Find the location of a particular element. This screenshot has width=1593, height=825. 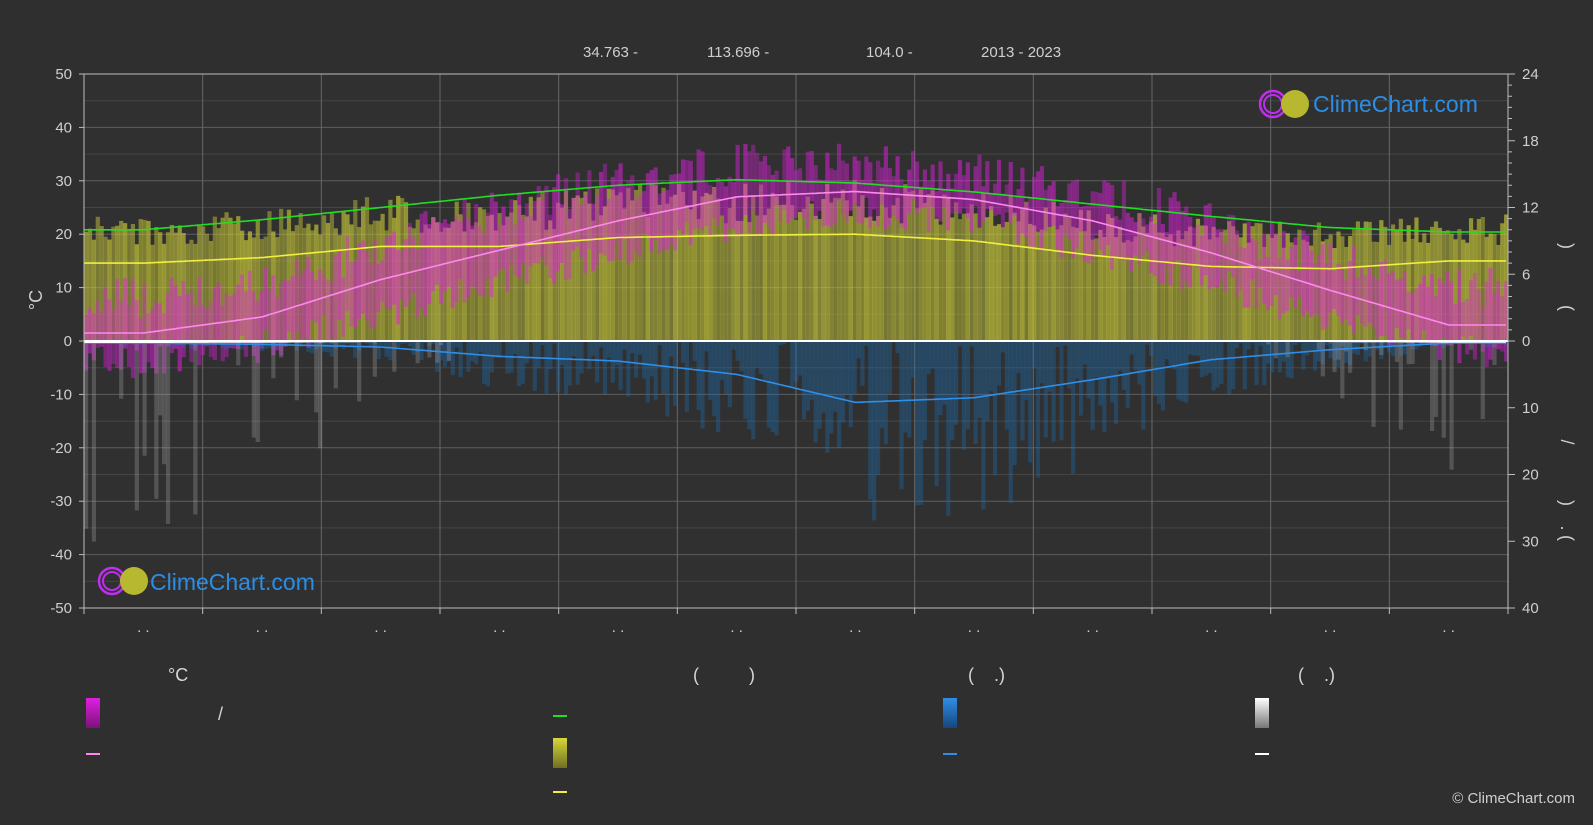

legend-rain-line-swatch is located at coordinates (950, 754).